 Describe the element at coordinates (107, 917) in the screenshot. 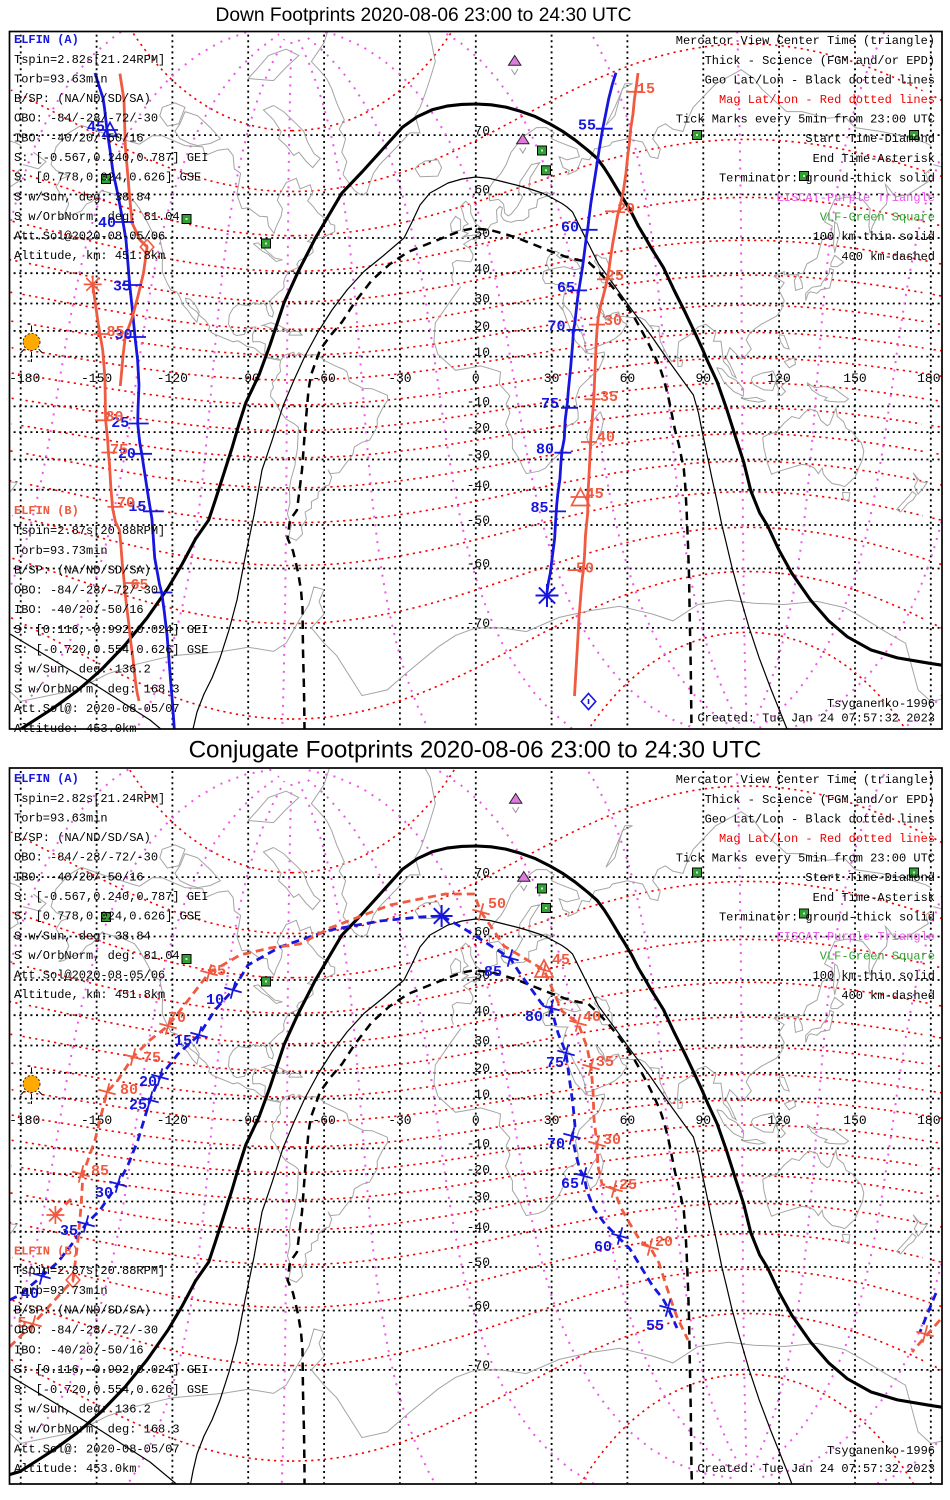

I see `svg-text: S: [0.778,0.024,0.626] GSE` at that location.